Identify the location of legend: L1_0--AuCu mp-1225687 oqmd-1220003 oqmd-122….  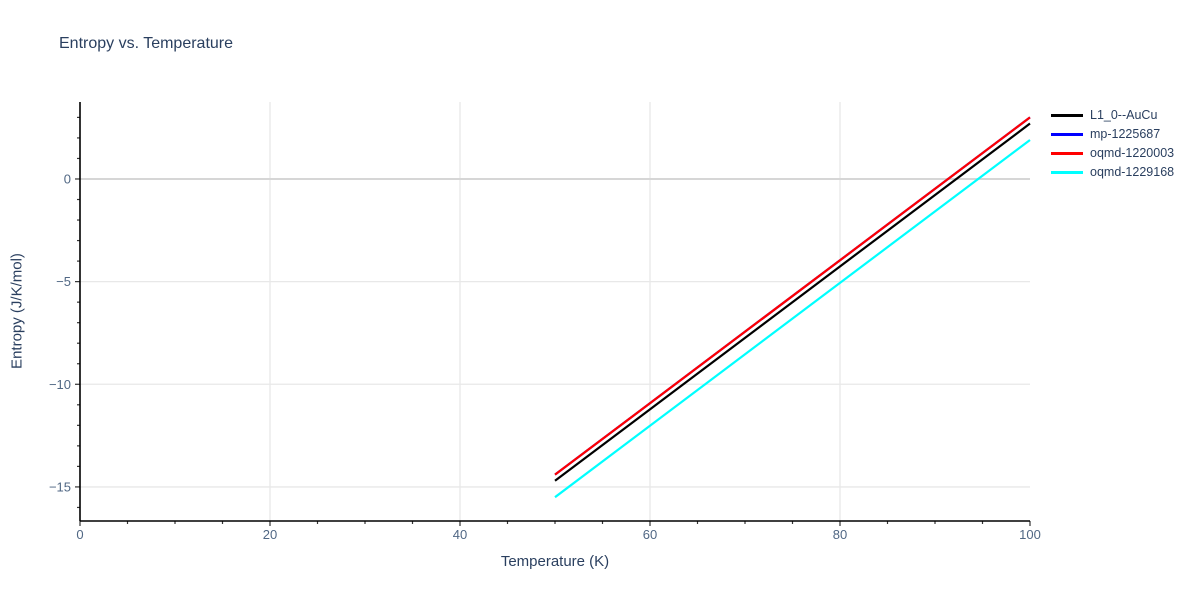
(1112, 144).